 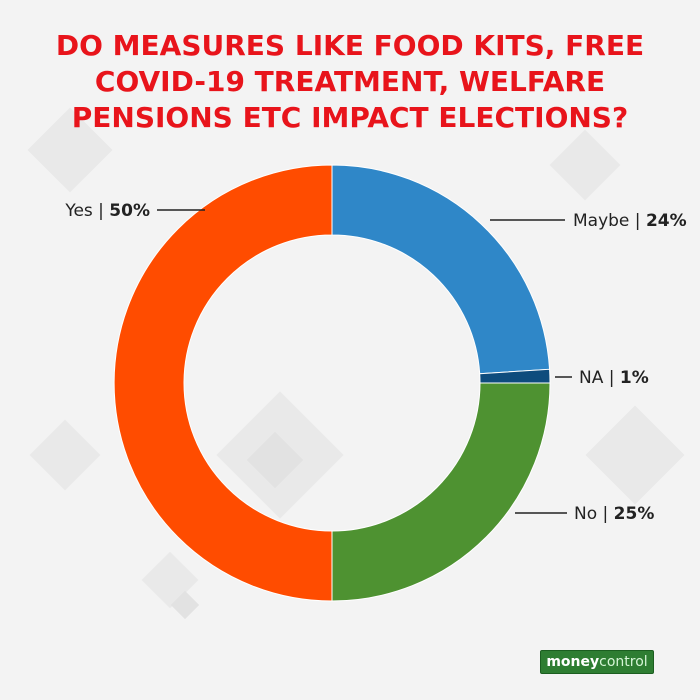 I want to click on moneycontrol-logo: moneycontrol, so click(x=597, y=662).